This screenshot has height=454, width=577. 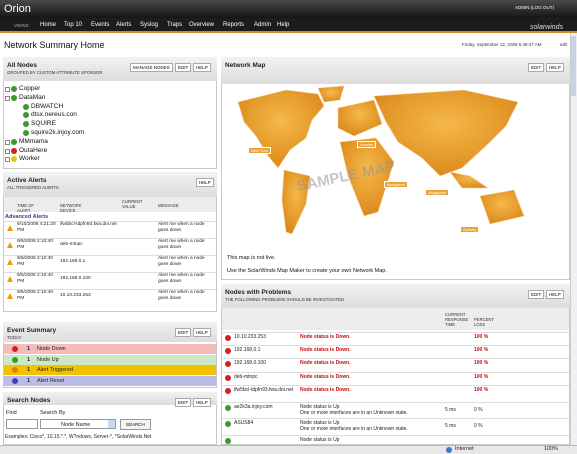 What do you see at coordinates (250, 363) in the screenshot?
I see `node-name: 192.168.0.100` at bounding box center [250, 363].